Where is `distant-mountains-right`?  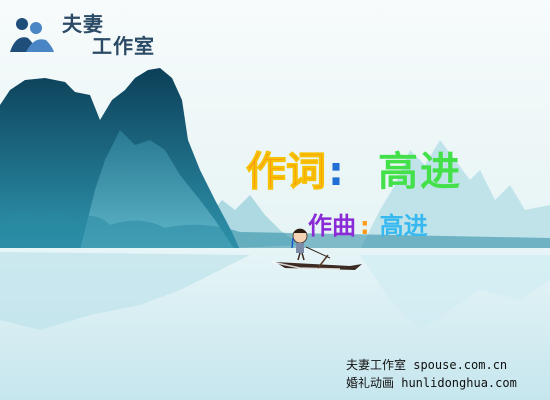 distant-mountains-right is located at coordinates (455, 195).